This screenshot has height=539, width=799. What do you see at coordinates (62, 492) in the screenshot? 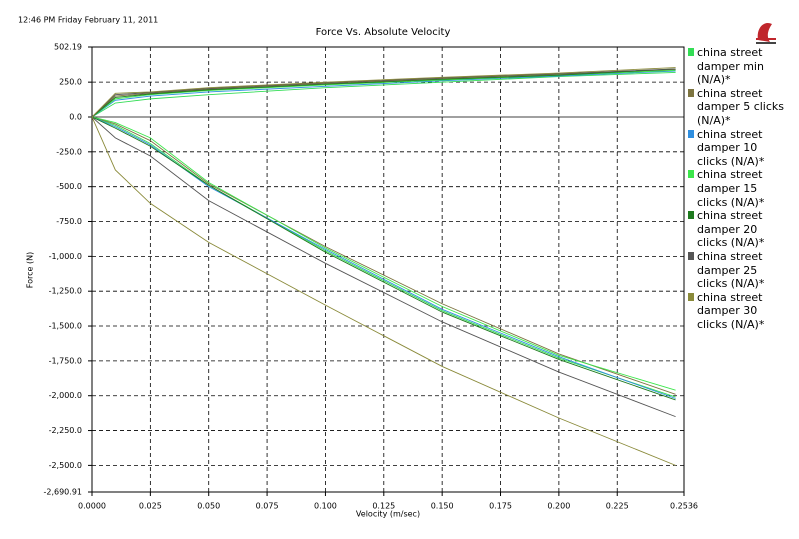
I see `y-tick-label: -2,690.91` at bounding box center [62, 492].